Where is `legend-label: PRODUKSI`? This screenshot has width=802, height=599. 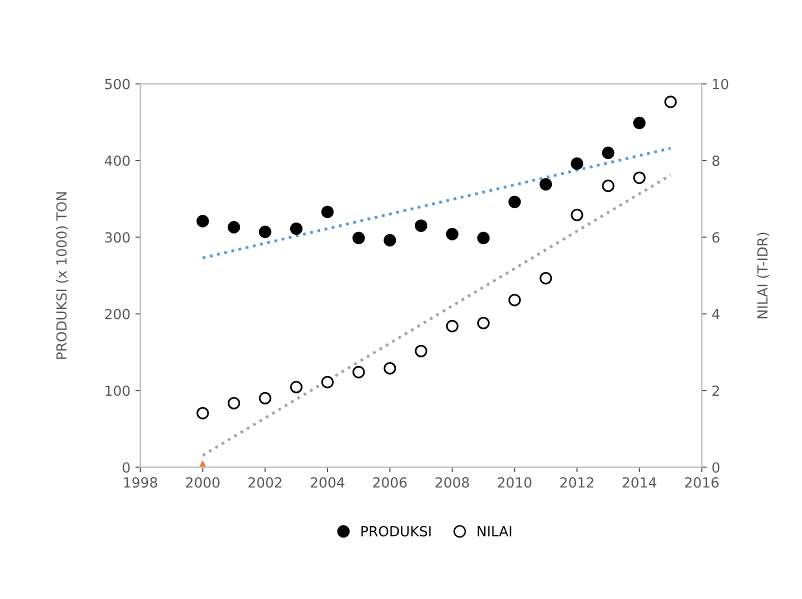
legend-label: PRODUKSI is located at coordinates (396, 531).